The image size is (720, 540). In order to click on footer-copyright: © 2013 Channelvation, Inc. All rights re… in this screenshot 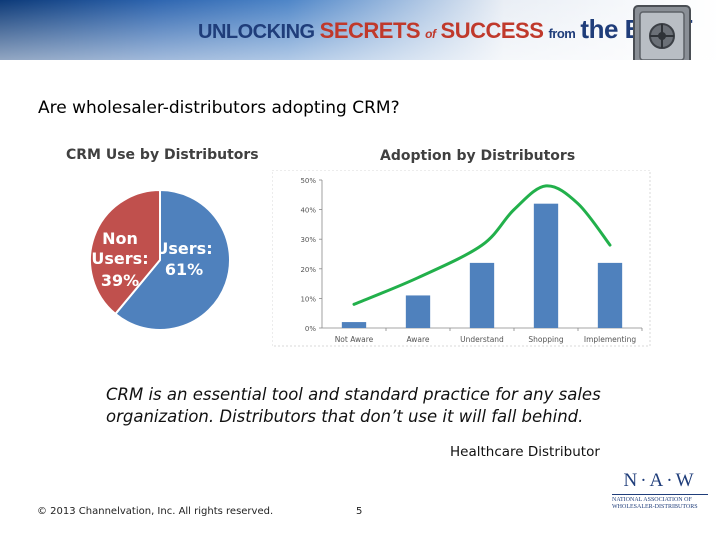, I will do `click(155, 511)`.